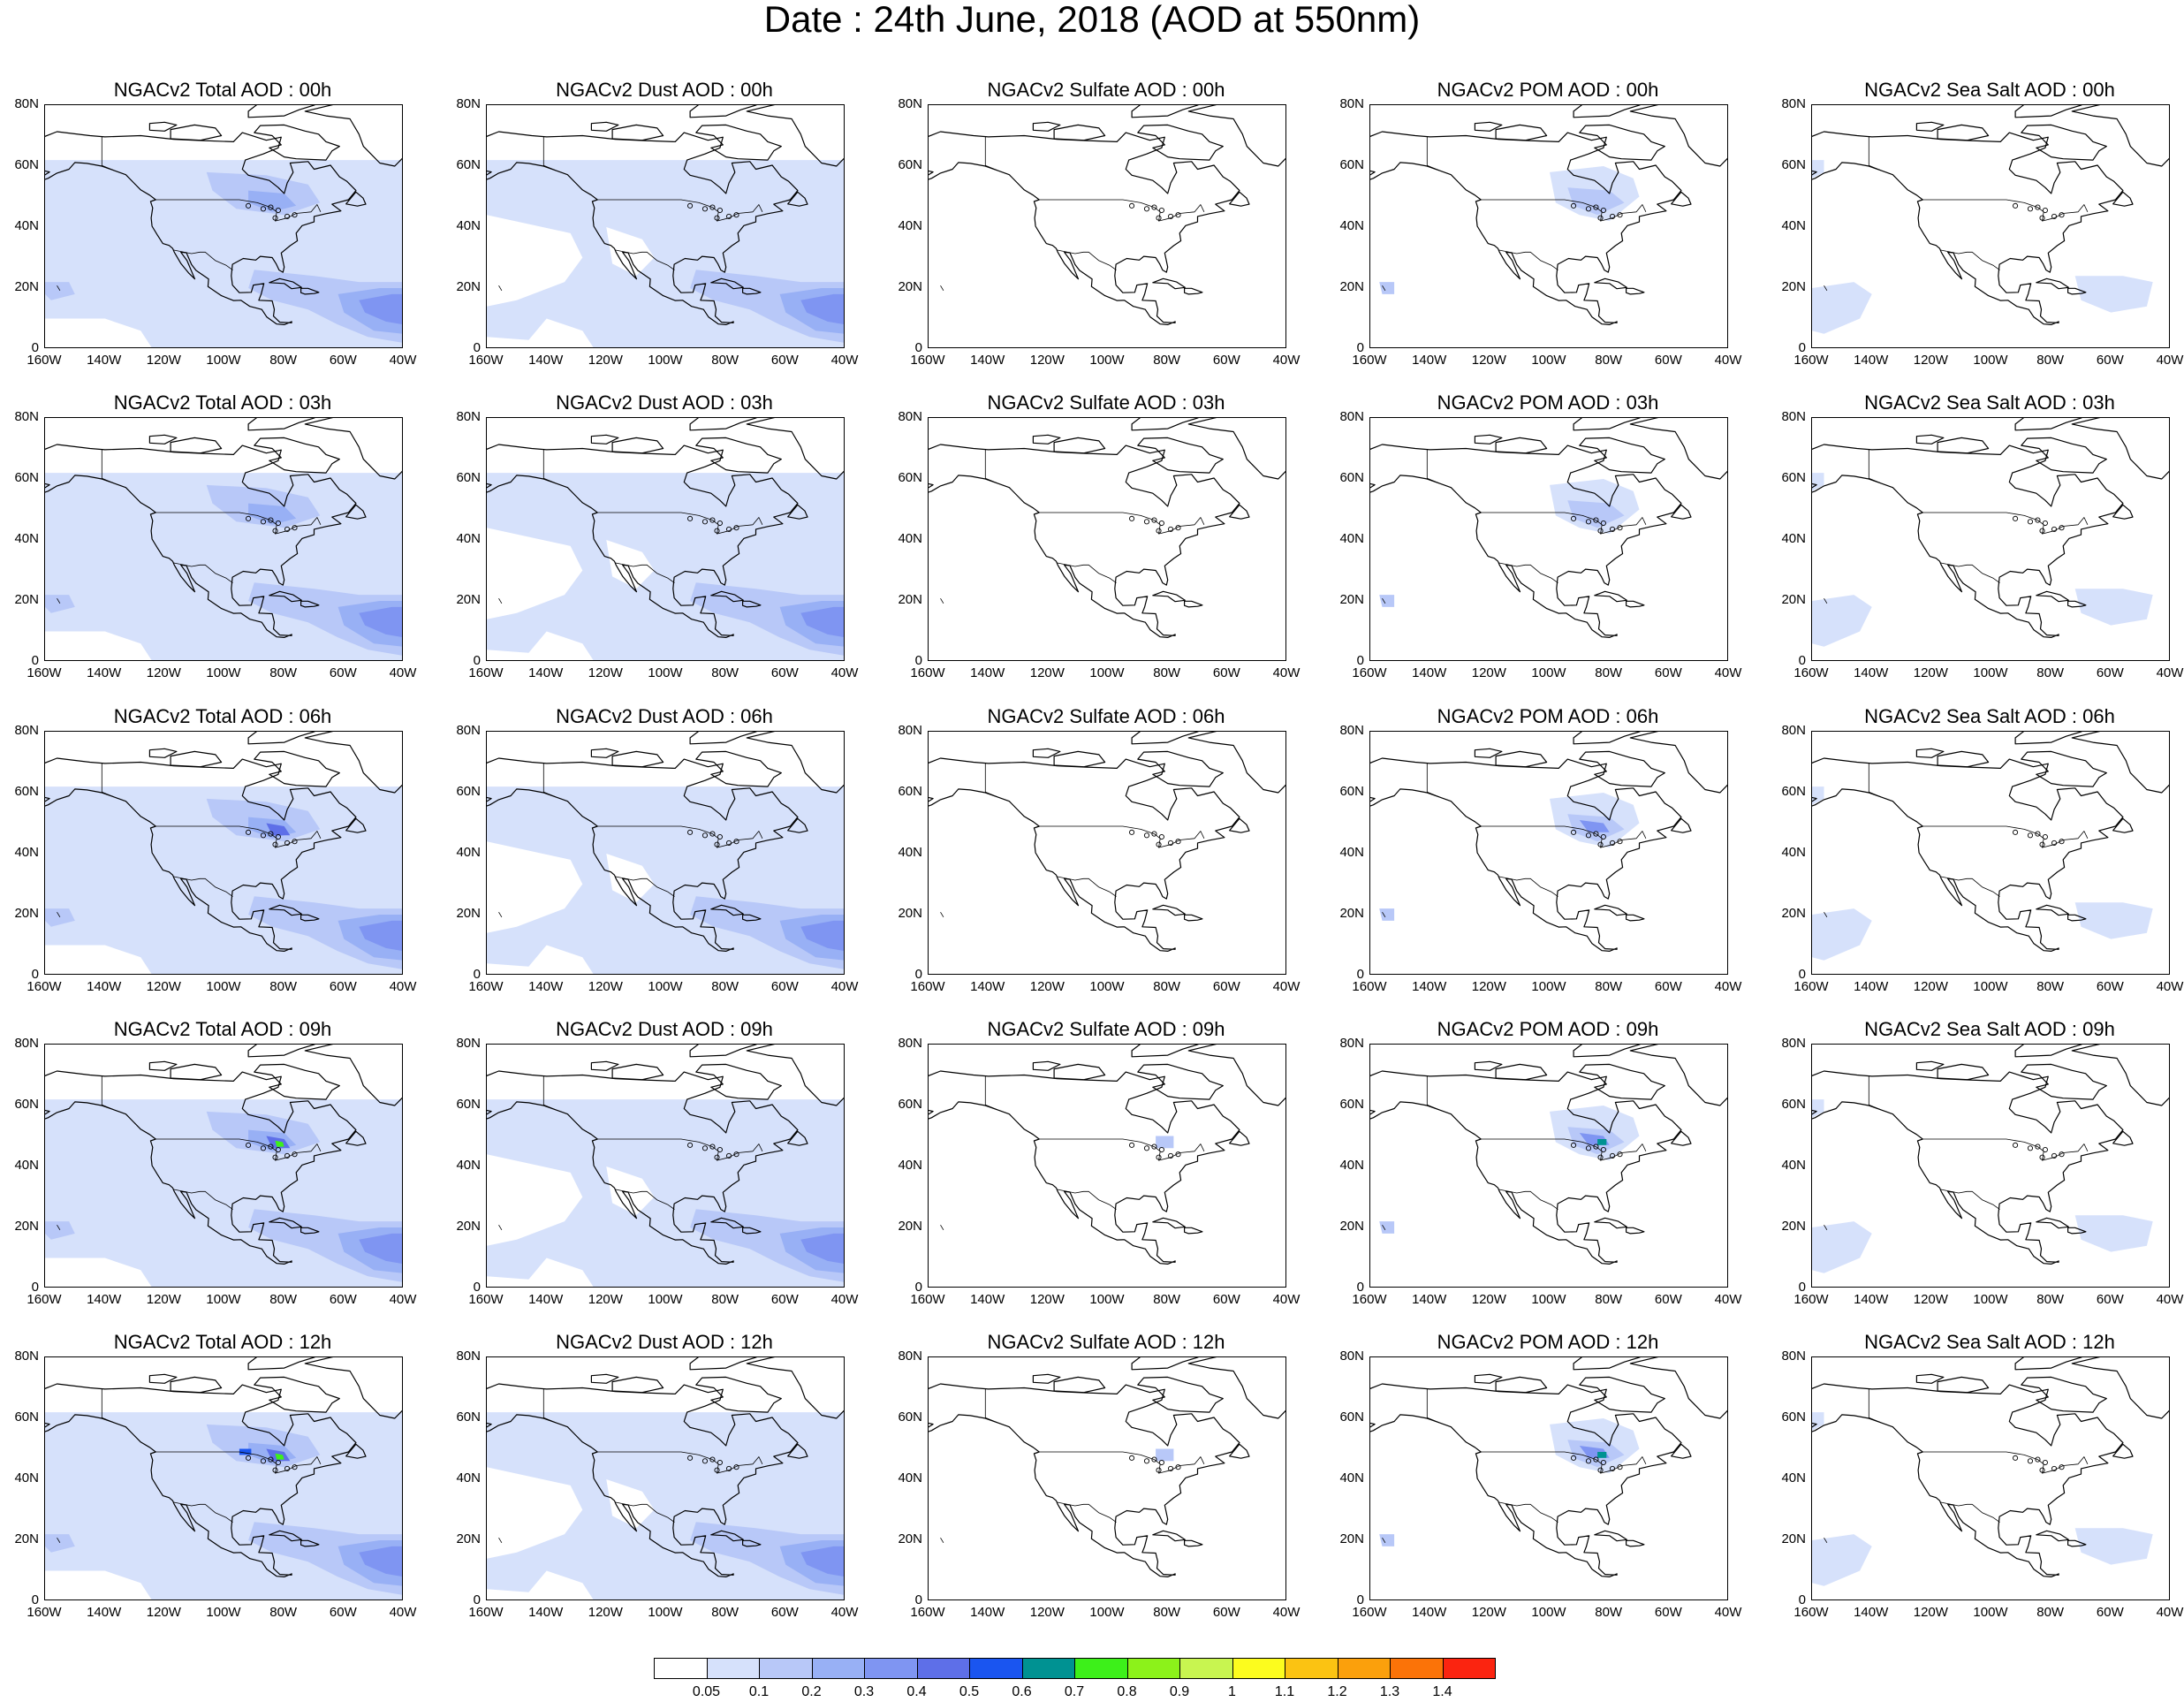 The width and height of the screenshot is (2184, 1702). What do you see at coordinates (535, 573) in the screenshot?
I see `aod-clear-region` at bounding box center [535, 573].